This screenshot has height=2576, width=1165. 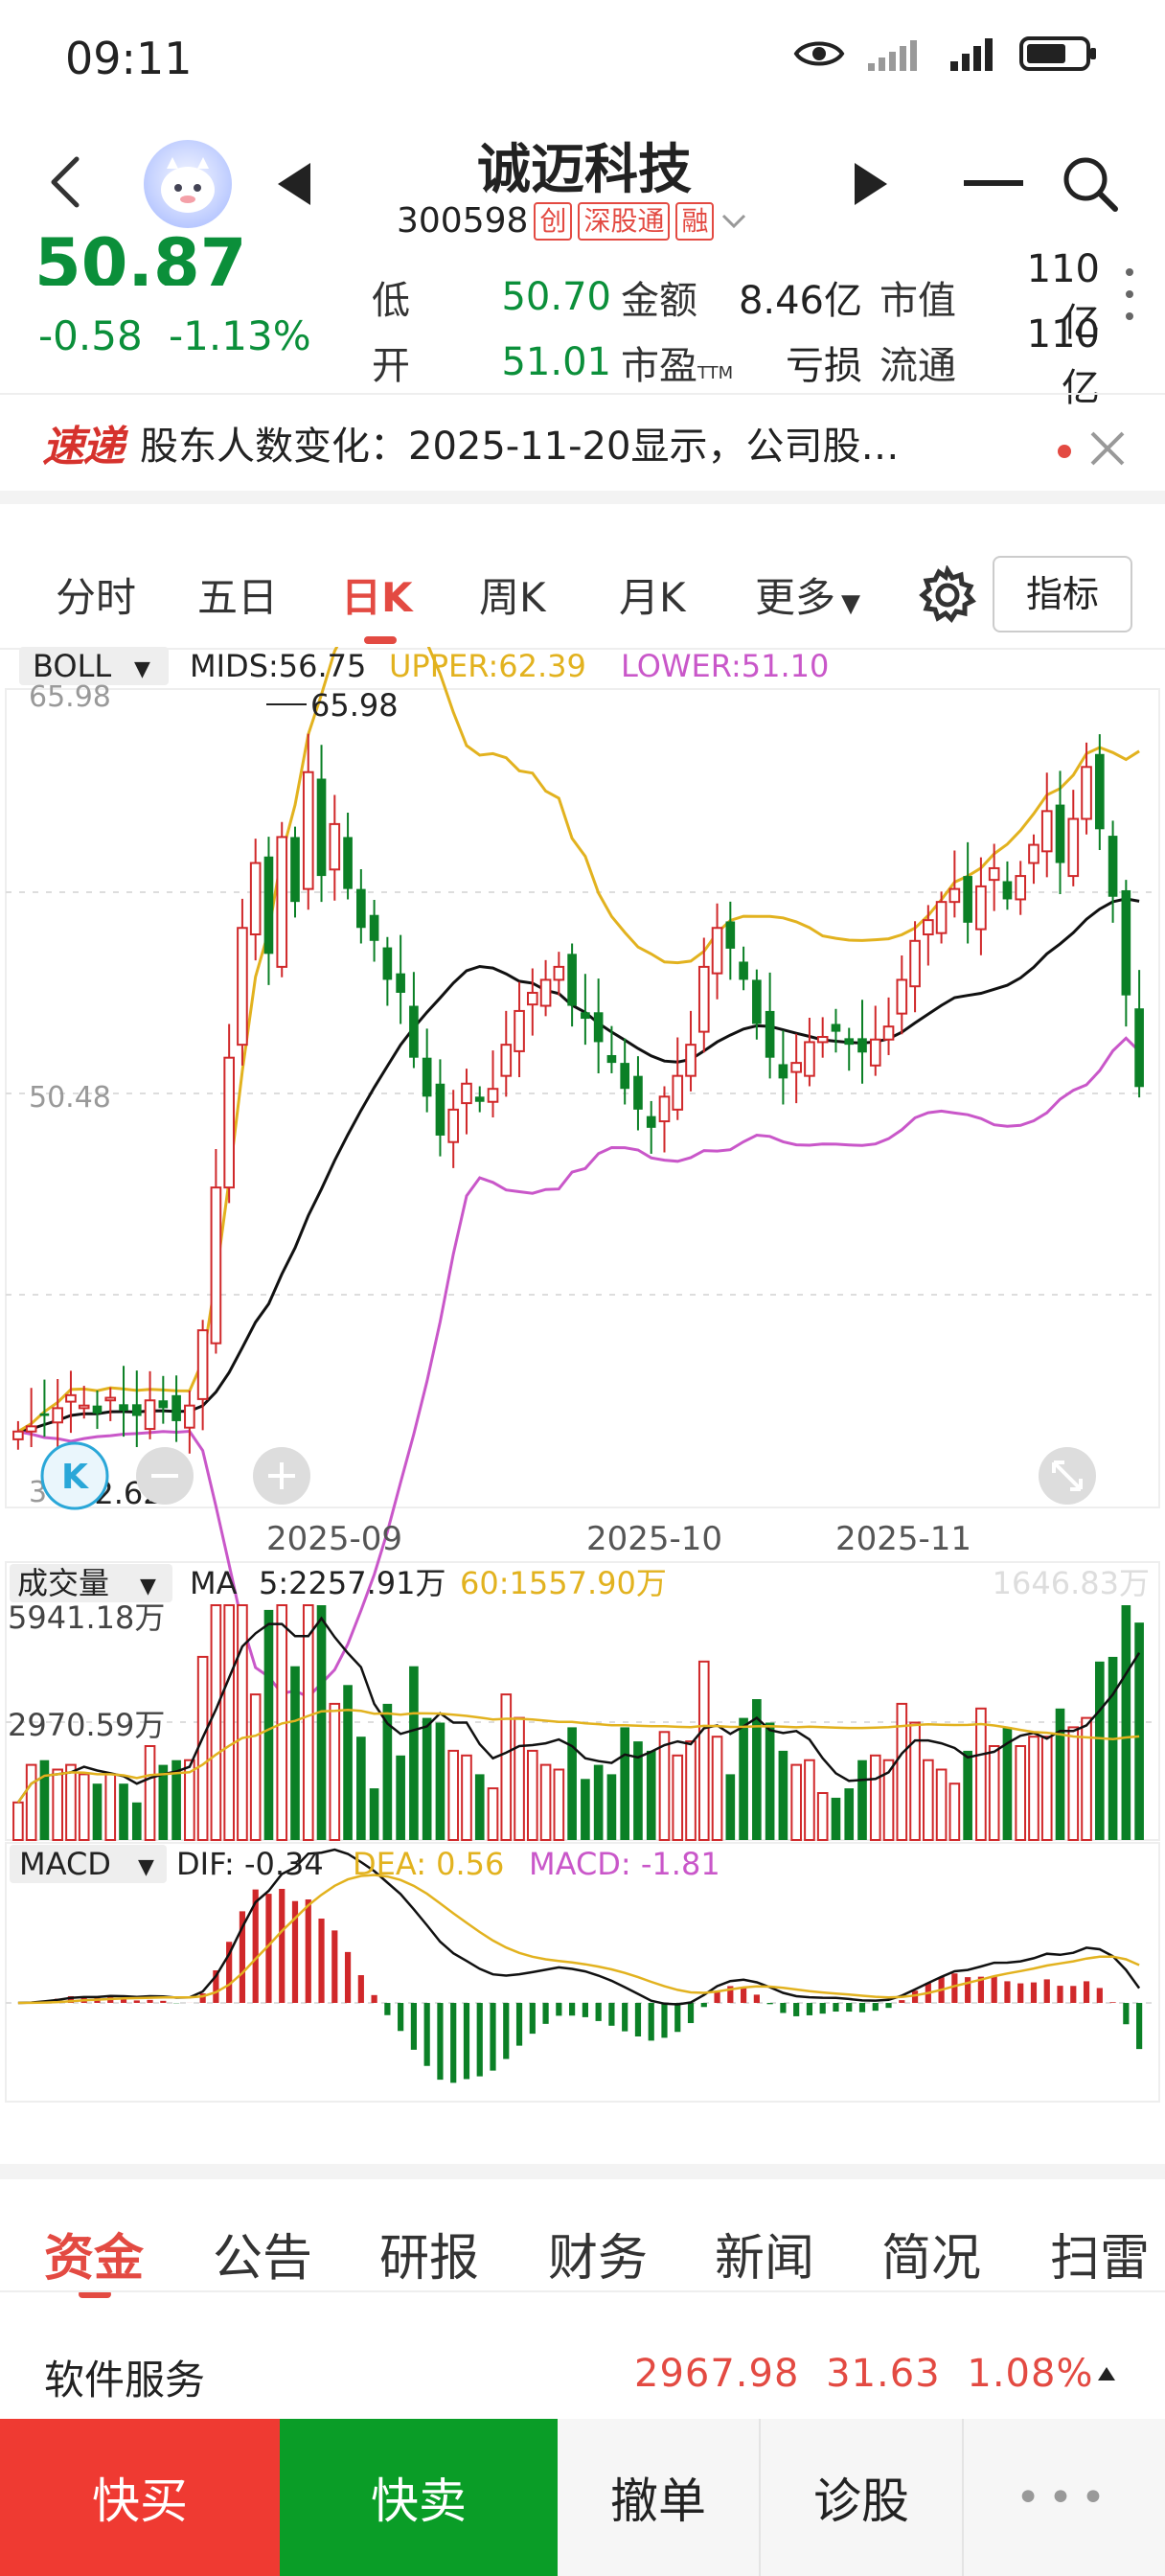 What do you see at coordinates (871, 184) in the screenshot?
I see `next-stock-button` at bounding box center [871, 184].